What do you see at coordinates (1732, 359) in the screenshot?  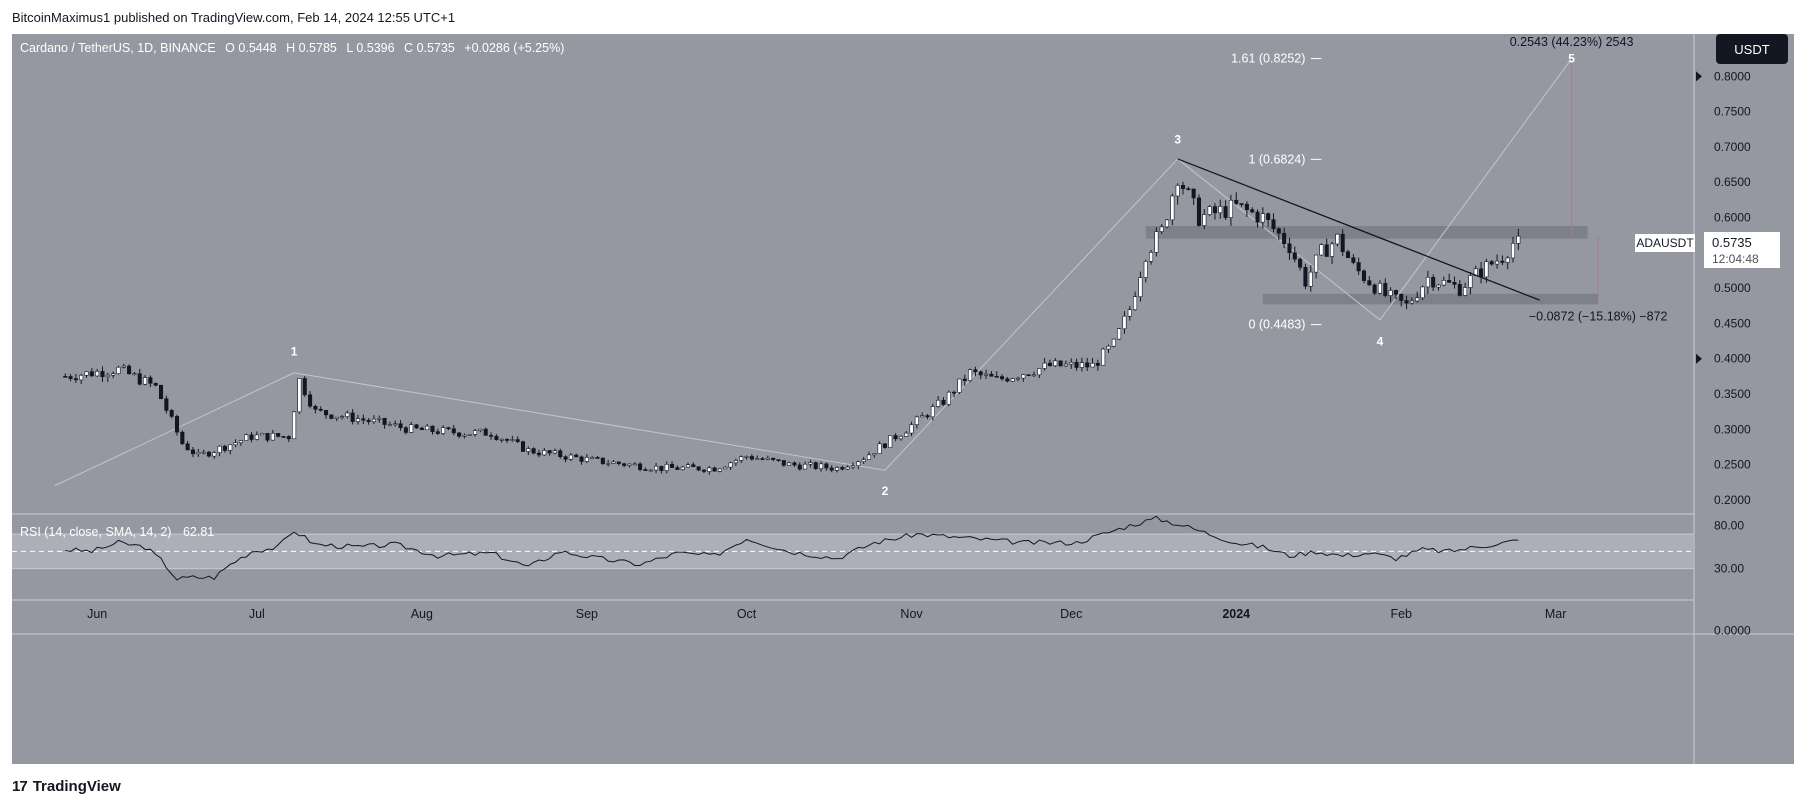 I see `price-tick-label: 0.4000` at bounding box center [1732, 359].